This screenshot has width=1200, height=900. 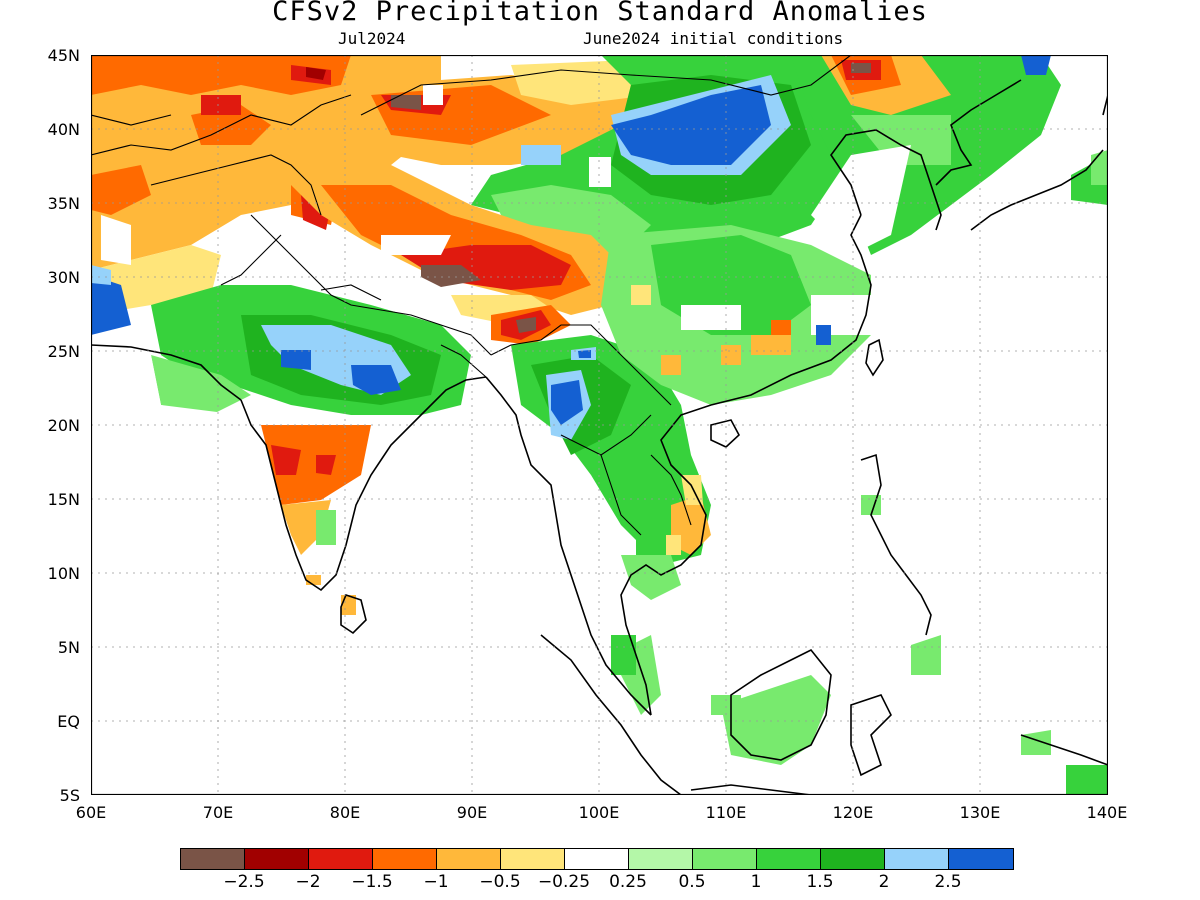 What do you see at coordinates (472, 812) in the screenshot?
I see `lon-label-90e: 90E` at bounding box center [472, 812].